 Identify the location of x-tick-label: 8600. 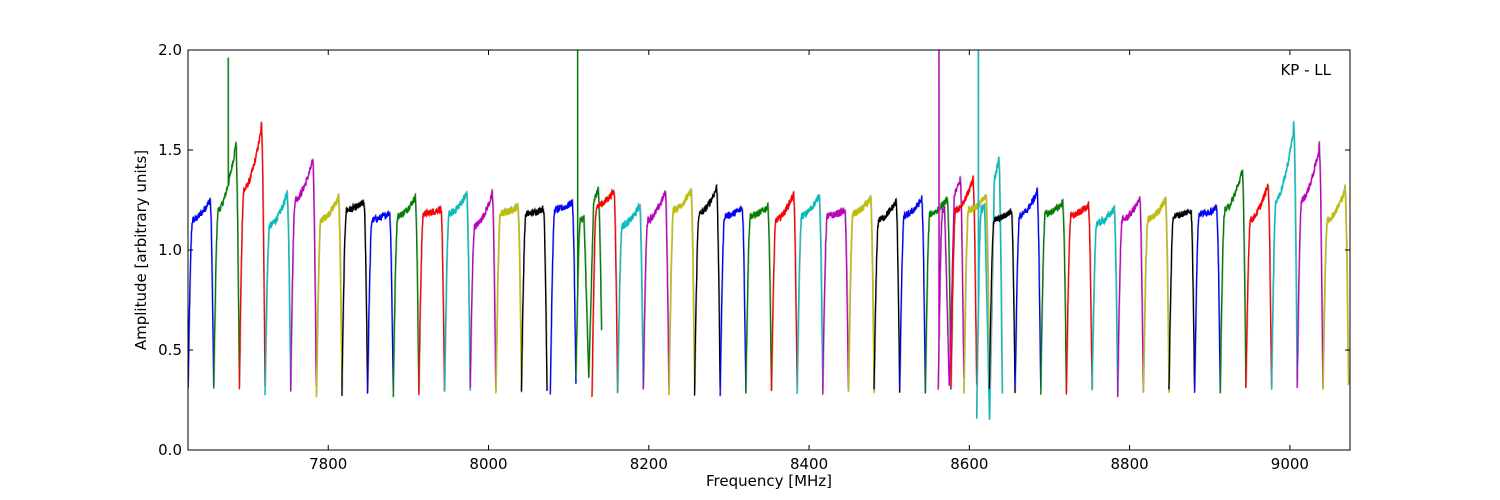
(969, 464).